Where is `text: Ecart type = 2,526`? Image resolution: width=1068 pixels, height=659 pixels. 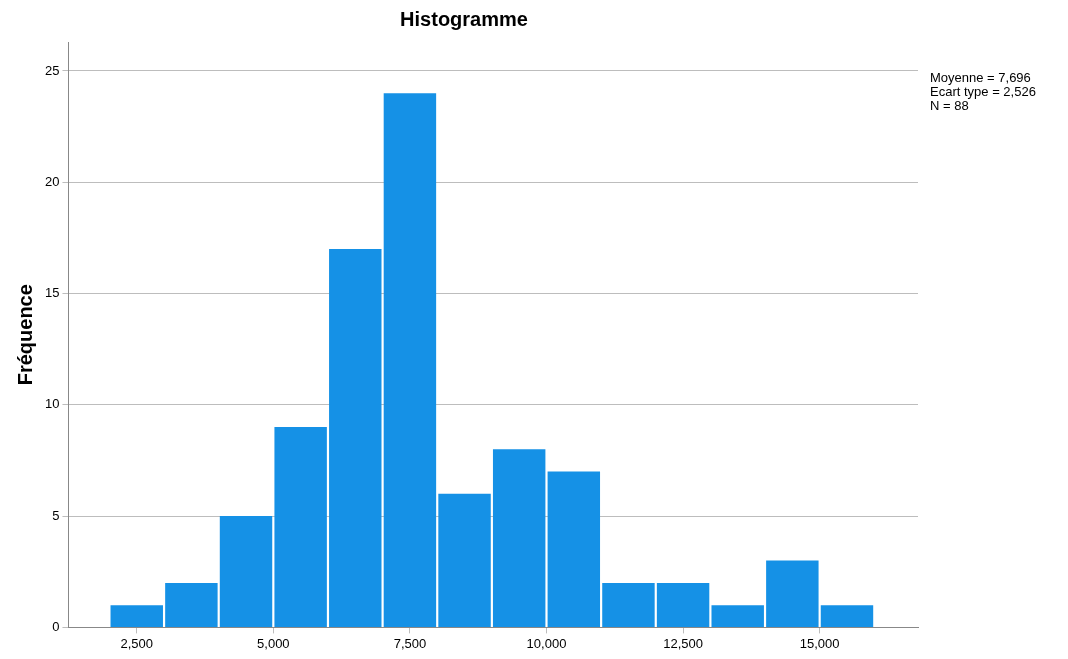
text: Ecart type = 2,526 is located at coordinates (983, 92).